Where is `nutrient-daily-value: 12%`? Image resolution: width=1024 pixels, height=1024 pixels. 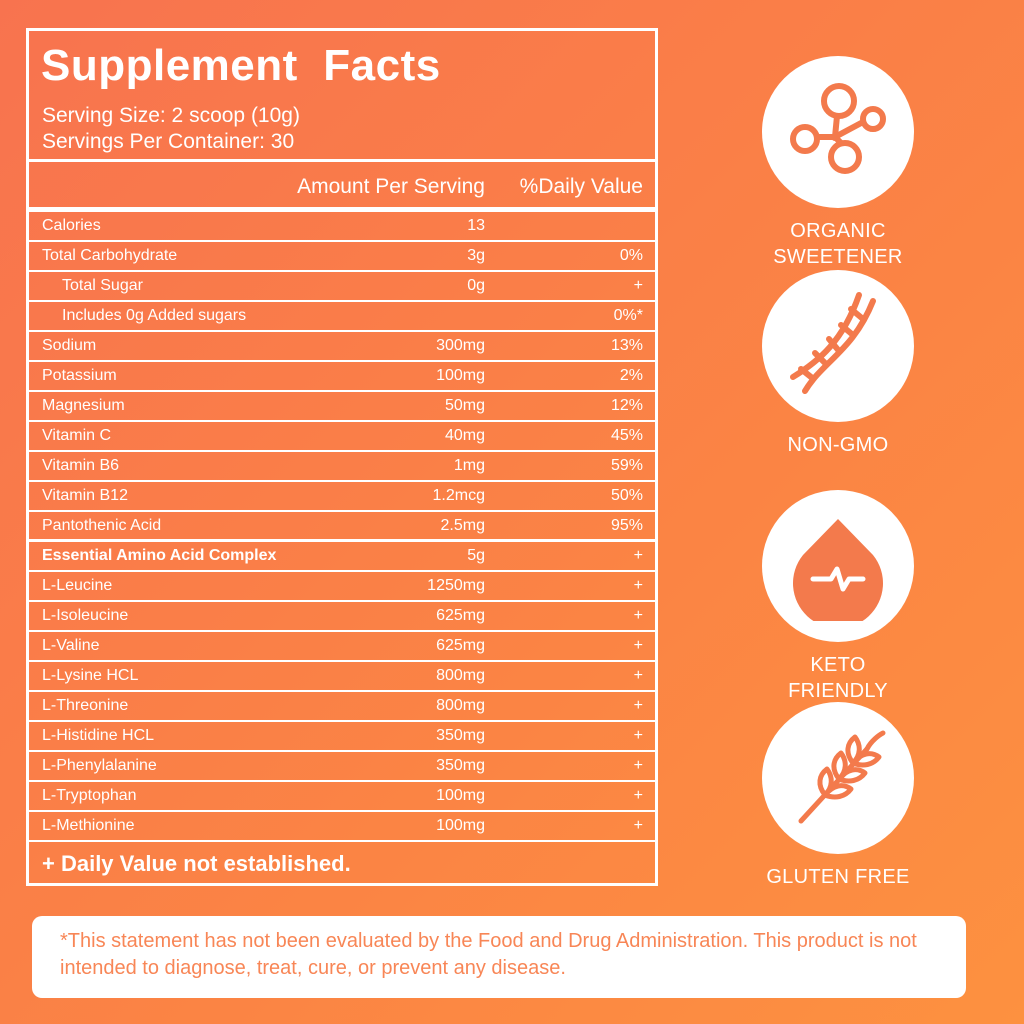 nutrient-daily-value: 12% is located at coordinates (626, 405).